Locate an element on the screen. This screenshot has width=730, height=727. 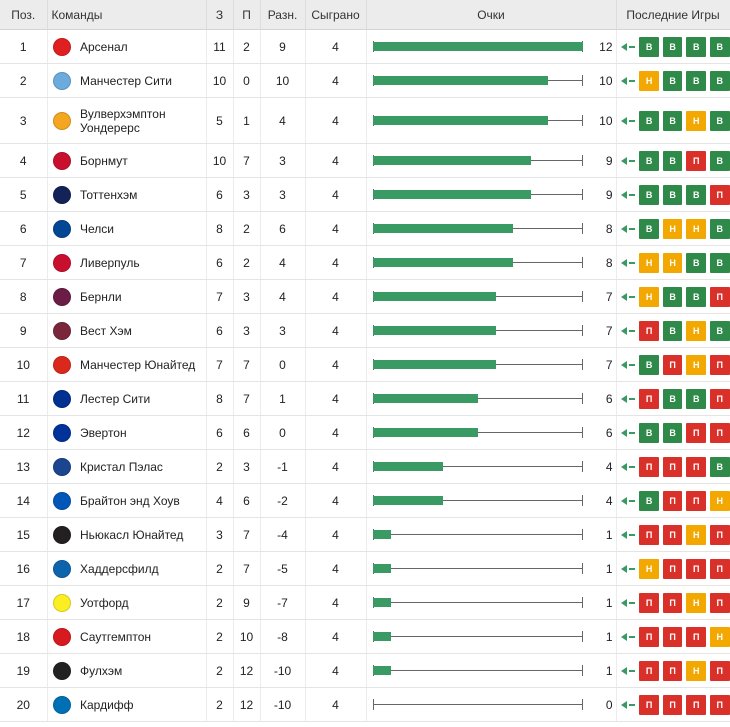
team-name: Вест Хэм is located at coordinates (141, 330).